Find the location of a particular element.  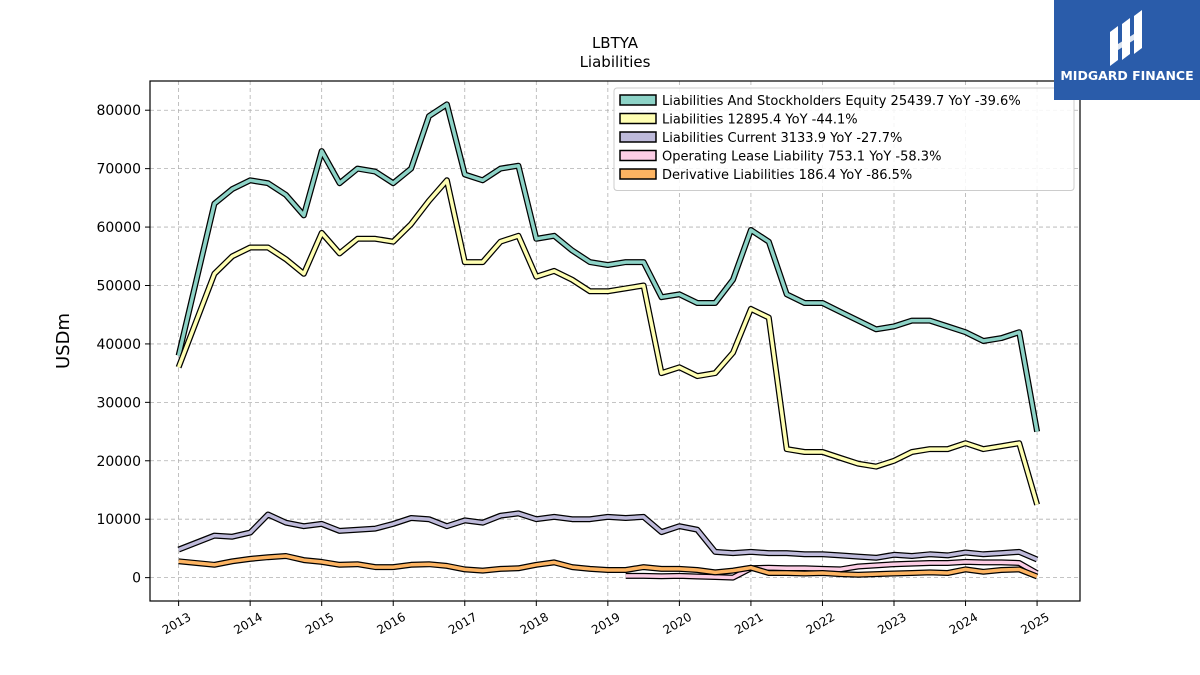

x-tick-label: 2017 is located at coordinates (462, 623).